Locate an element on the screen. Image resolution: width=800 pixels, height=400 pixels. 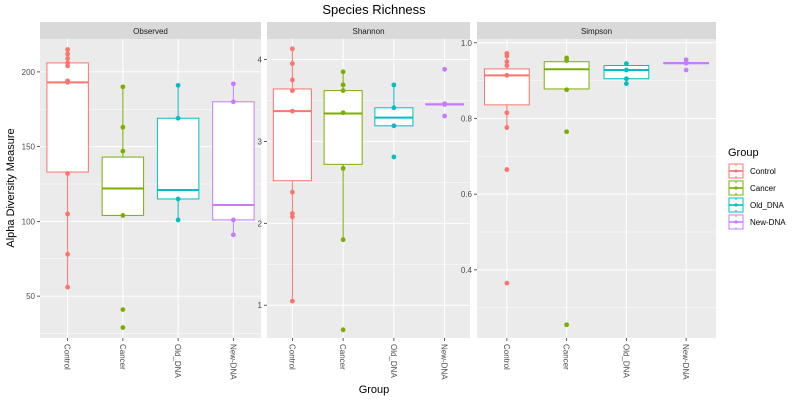
boxplot-observed-cancer is located at coordinates (123, 207).